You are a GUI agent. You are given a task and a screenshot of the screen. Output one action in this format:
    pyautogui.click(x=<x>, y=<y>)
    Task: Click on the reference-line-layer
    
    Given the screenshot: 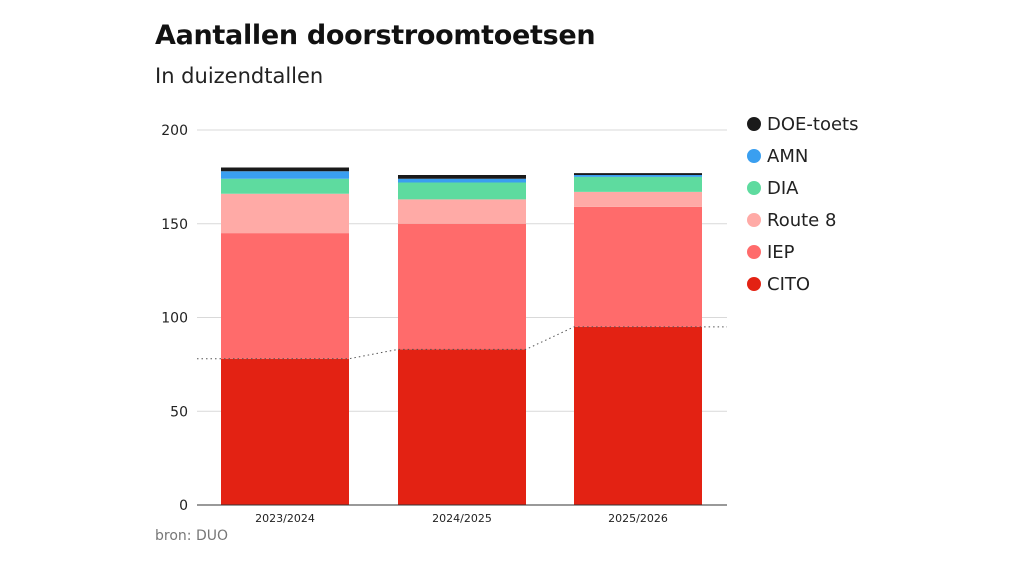 What is the action you would take?
    pyautogui.click(x=462, y=343)
    